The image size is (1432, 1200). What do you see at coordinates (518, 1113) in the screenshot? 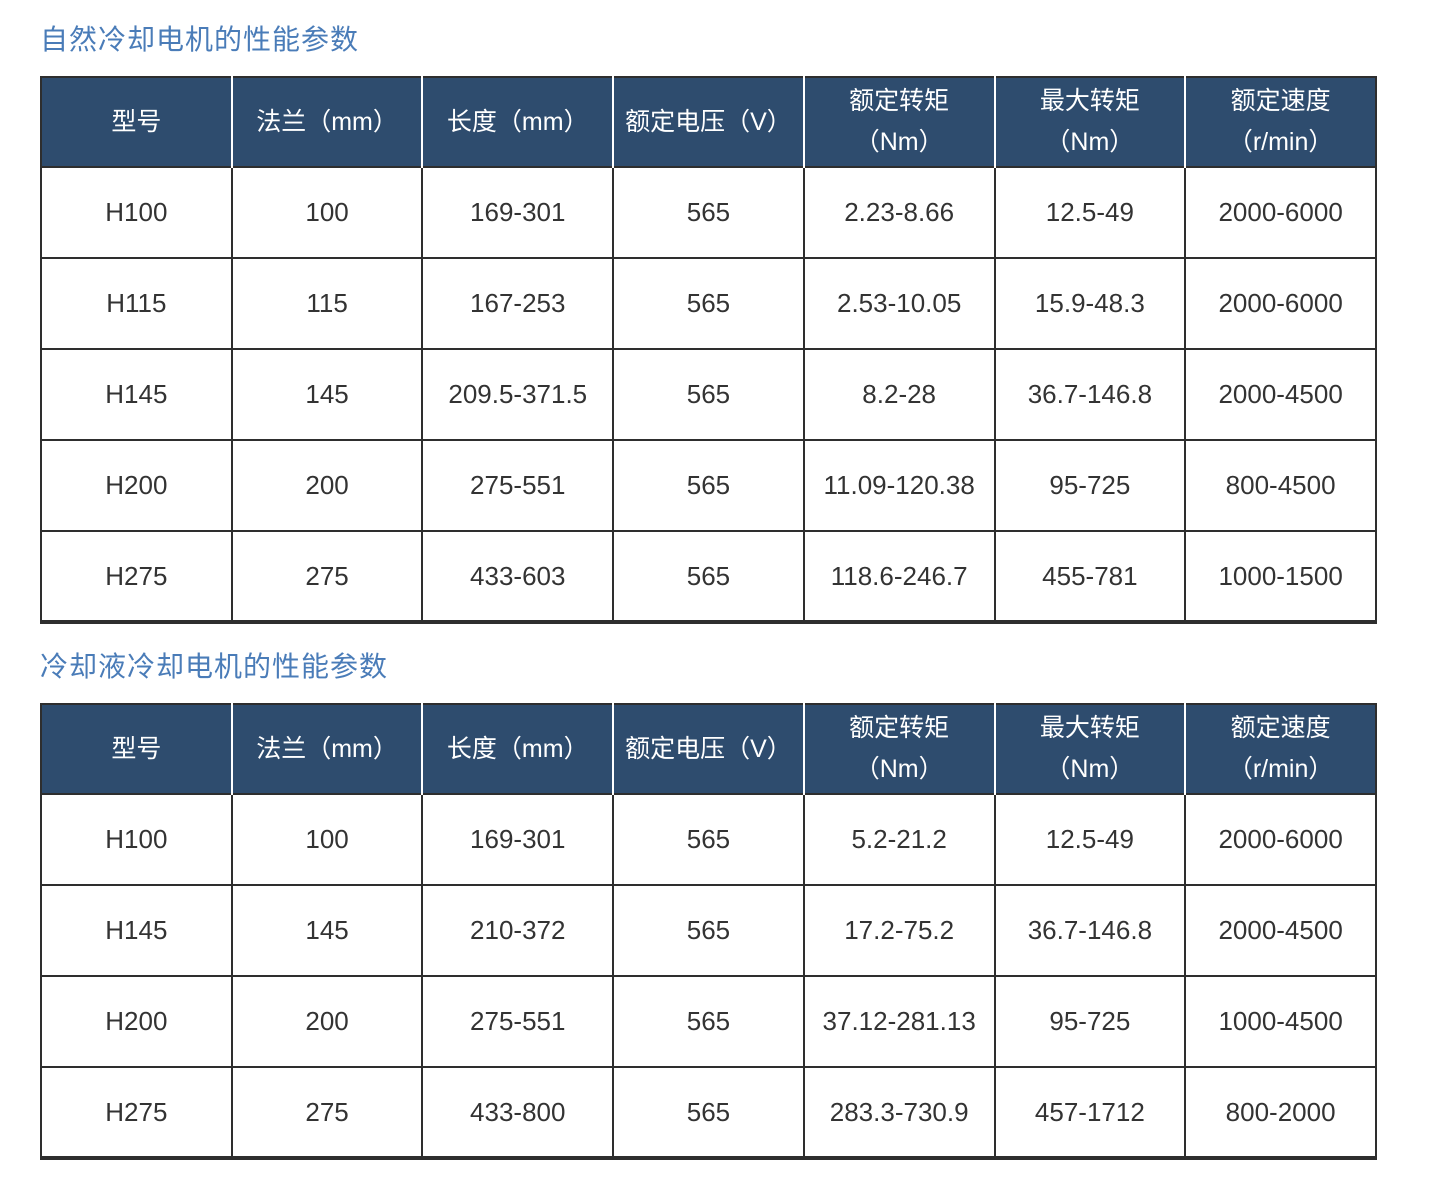
I see `table-cell: 433-800` at bounding box center [518, 1113].